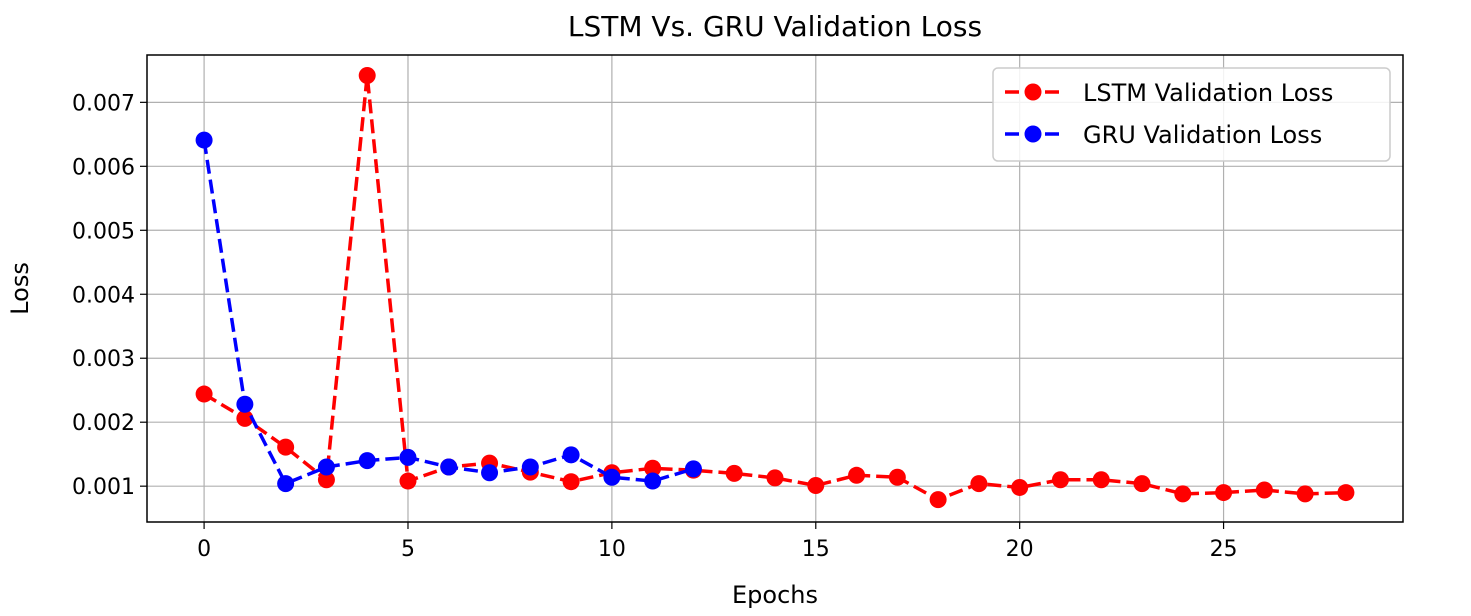 The width and height of the screenshot is (1471, 616). Describe the element at coordinates (1202, 135) in the screenshot. I see `gru-legend-label: GRU Validation Loss` at that location.